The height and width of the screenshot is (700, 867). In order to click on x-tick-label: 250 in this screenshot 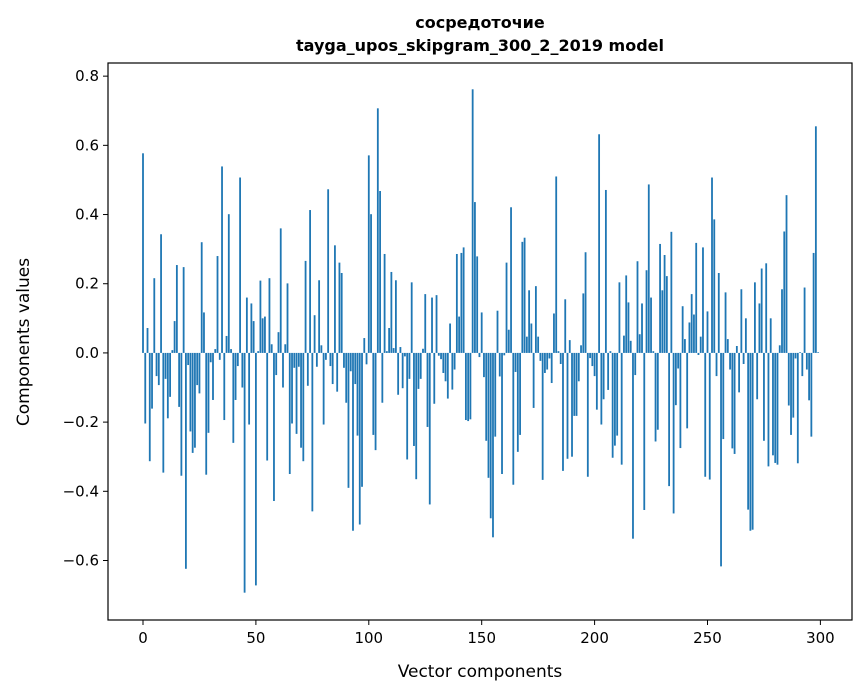, I will do `click(707, 638)`.